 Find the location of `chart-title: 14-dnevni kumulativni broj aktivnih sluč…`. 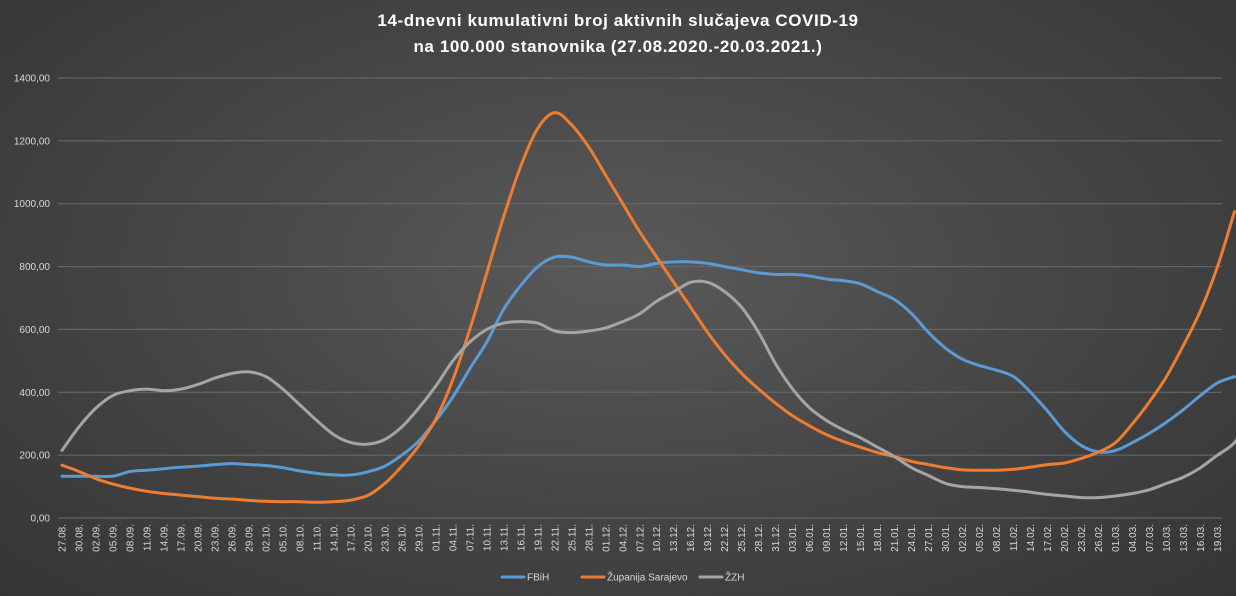

chart-title: 14-dnevni kumulativni broj aktivnih sluč… is located at coordinates (617, 33).